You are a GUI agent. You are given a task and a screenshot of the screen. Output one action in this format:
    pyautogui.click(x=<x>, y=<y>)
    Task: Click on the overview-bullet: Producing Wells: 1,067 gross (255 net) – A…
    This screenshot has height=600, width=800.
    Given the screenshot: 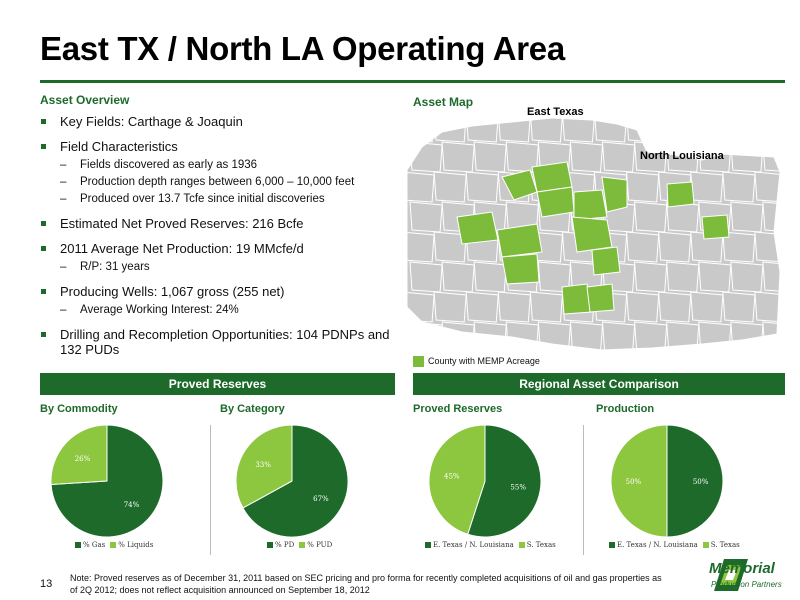 What is the action you would take?
    pyautogui.click(x=215, y=300)
    